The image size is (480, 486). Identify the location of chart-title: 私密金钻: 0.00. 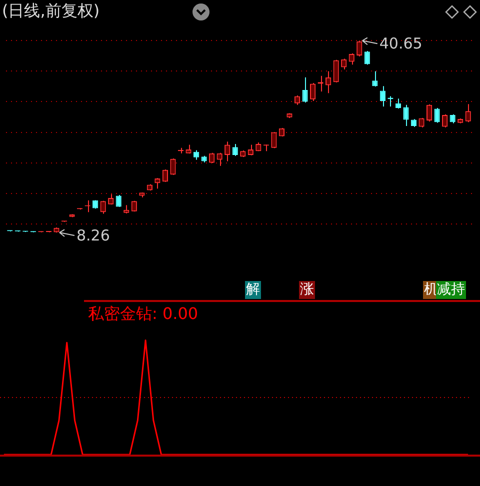
(143, 314).